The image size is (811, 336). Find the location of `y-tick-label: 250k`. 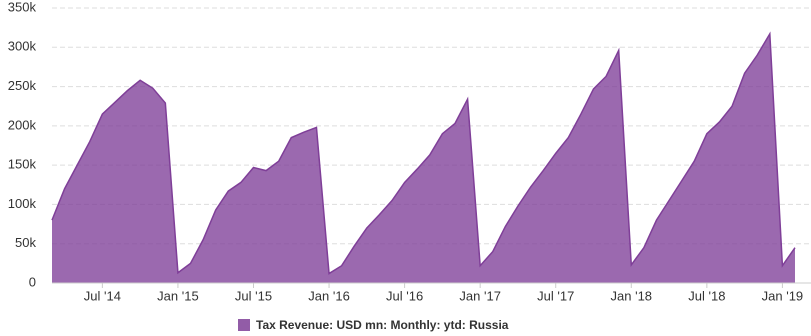

y-tick-label: 250k is located at coordinates (22, 85).